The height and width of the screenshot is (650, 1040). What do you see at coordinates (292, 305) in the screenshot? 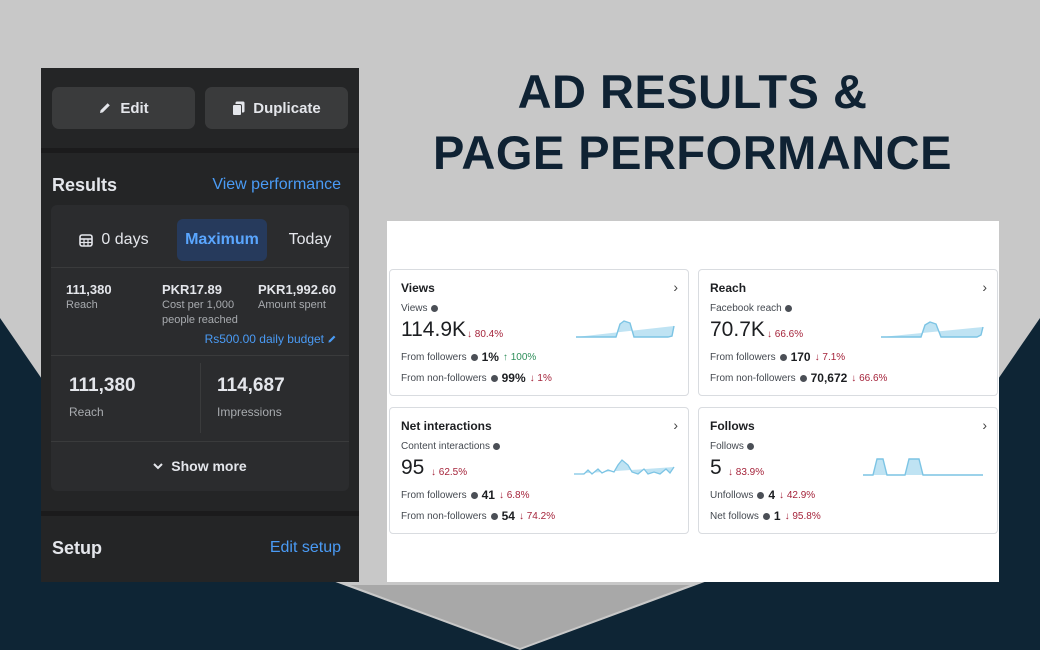
I see `amount-spent-label: Amount spent` at bounding box center [292, 305].